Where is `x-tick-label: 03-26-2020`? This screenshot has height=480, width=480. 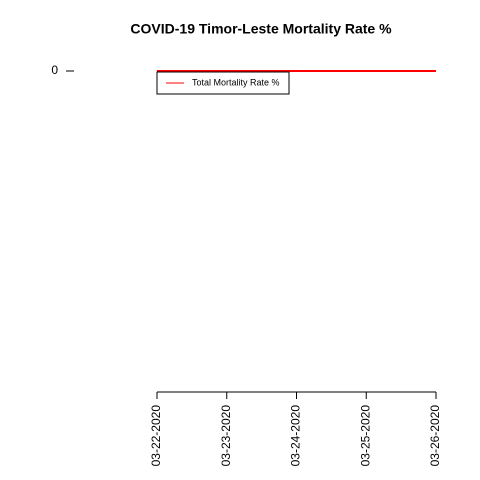 x-tick-label: 03-26-2020 is located at coordinates (435, 436).